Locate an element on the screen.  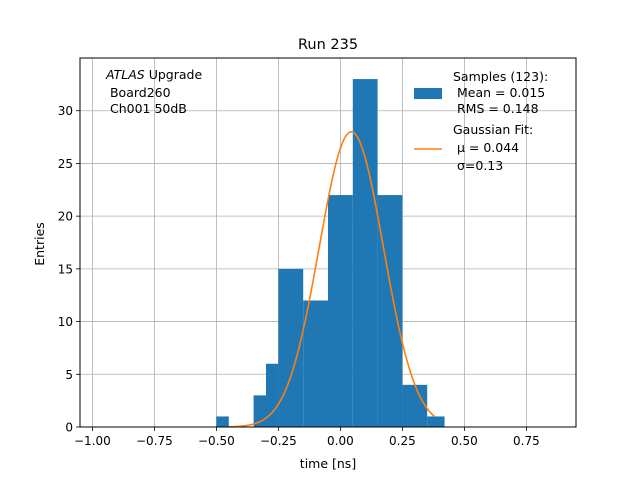
chart-title: Run 235 is located at coordinates (328, 45).